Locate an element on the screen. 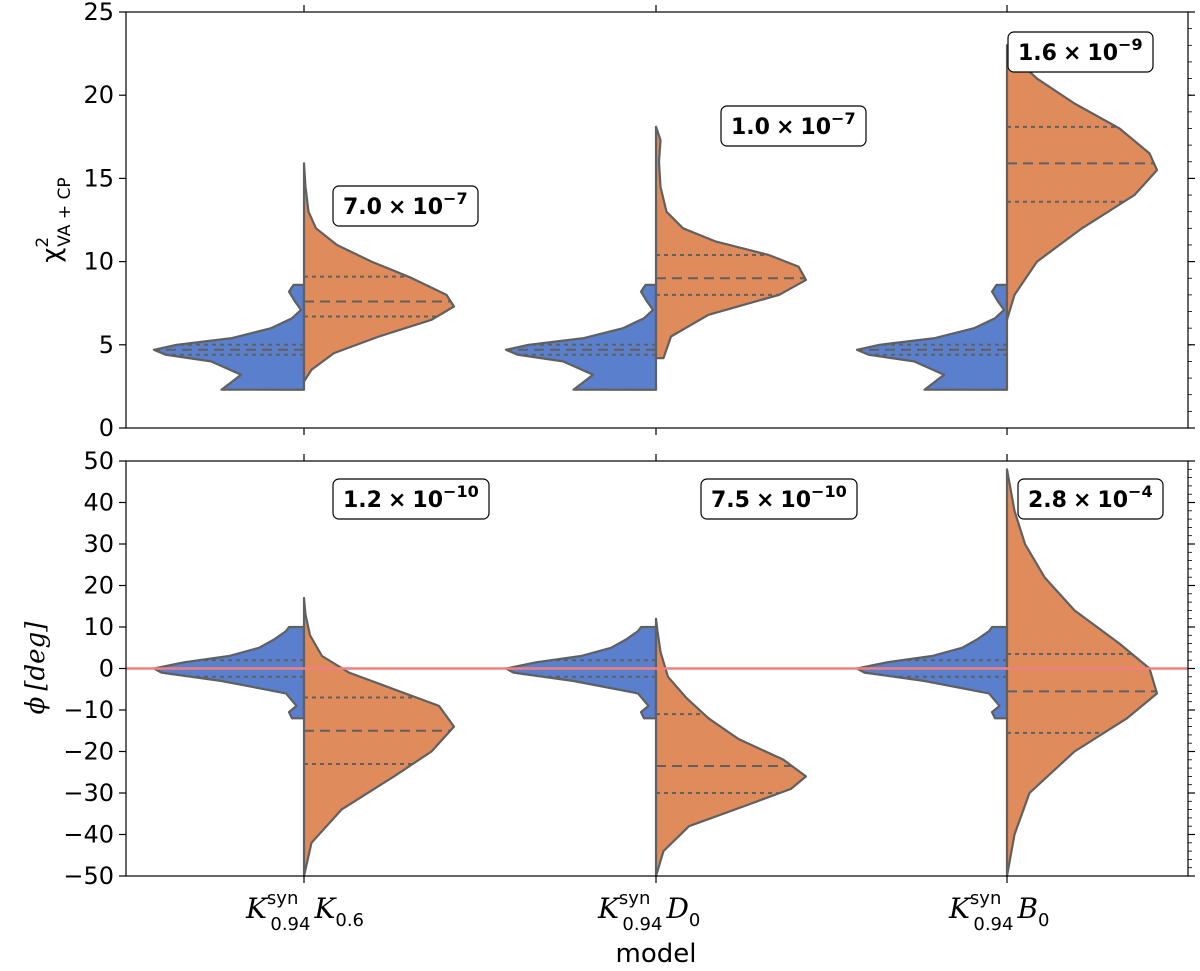 This screenshot has height=971, width=1200. bottom-annotations: 1.2 × 10−10 7.5 × 10−10 2.8 × 10−4 is located at coordinates (748, 499).